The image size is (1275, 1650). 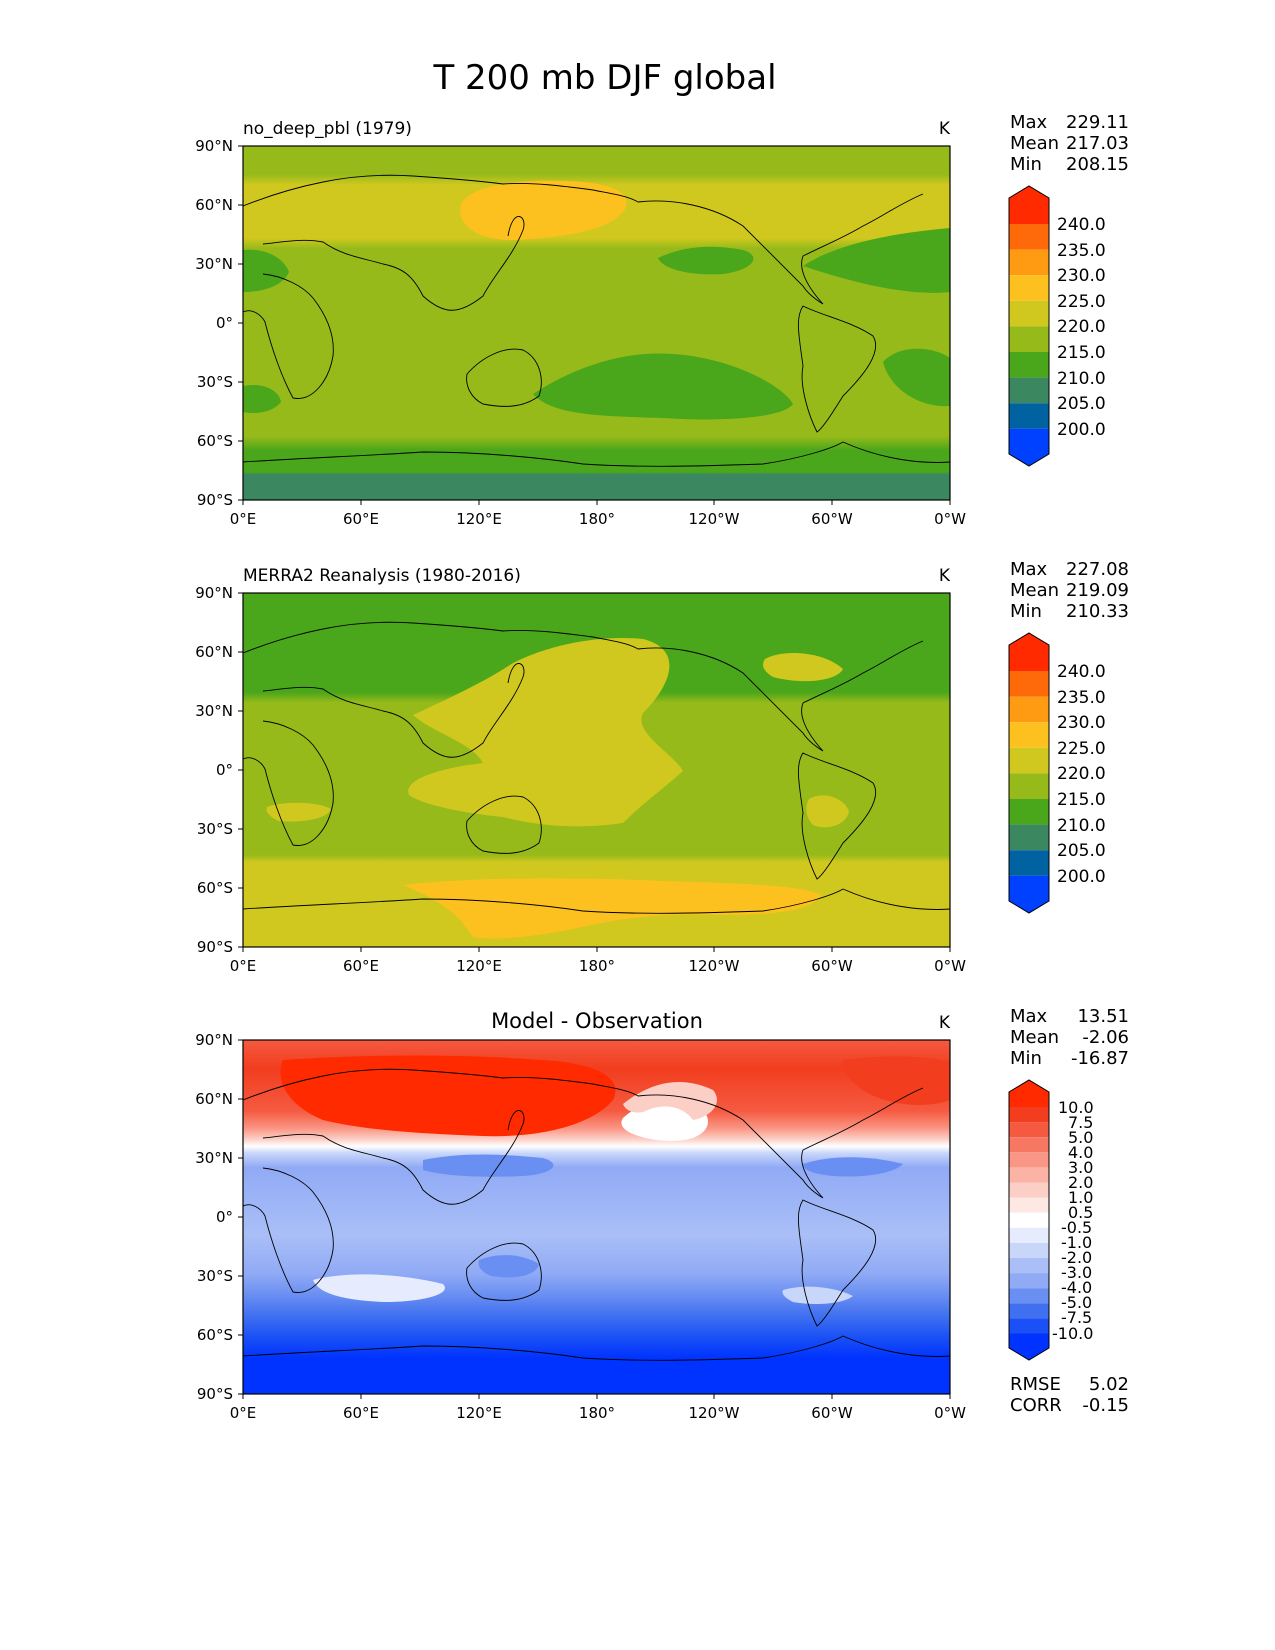 I want to click on metric-label: RMSE, so click(x=1035, y=1384).